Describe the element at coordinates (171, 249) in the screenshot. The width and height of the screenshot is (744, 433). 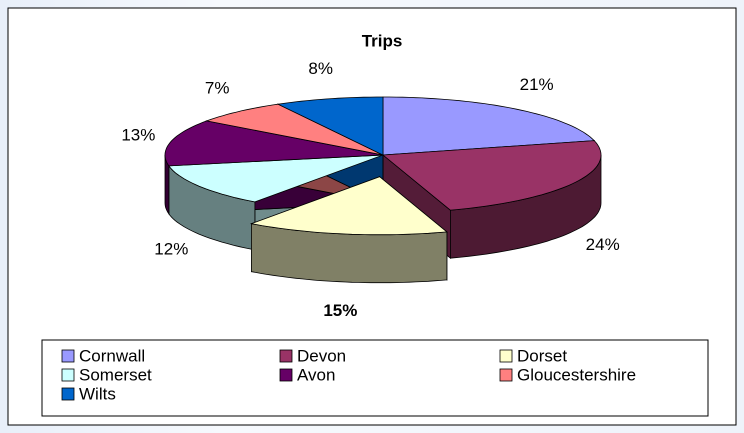
I see `data-label: 12%` at that location.